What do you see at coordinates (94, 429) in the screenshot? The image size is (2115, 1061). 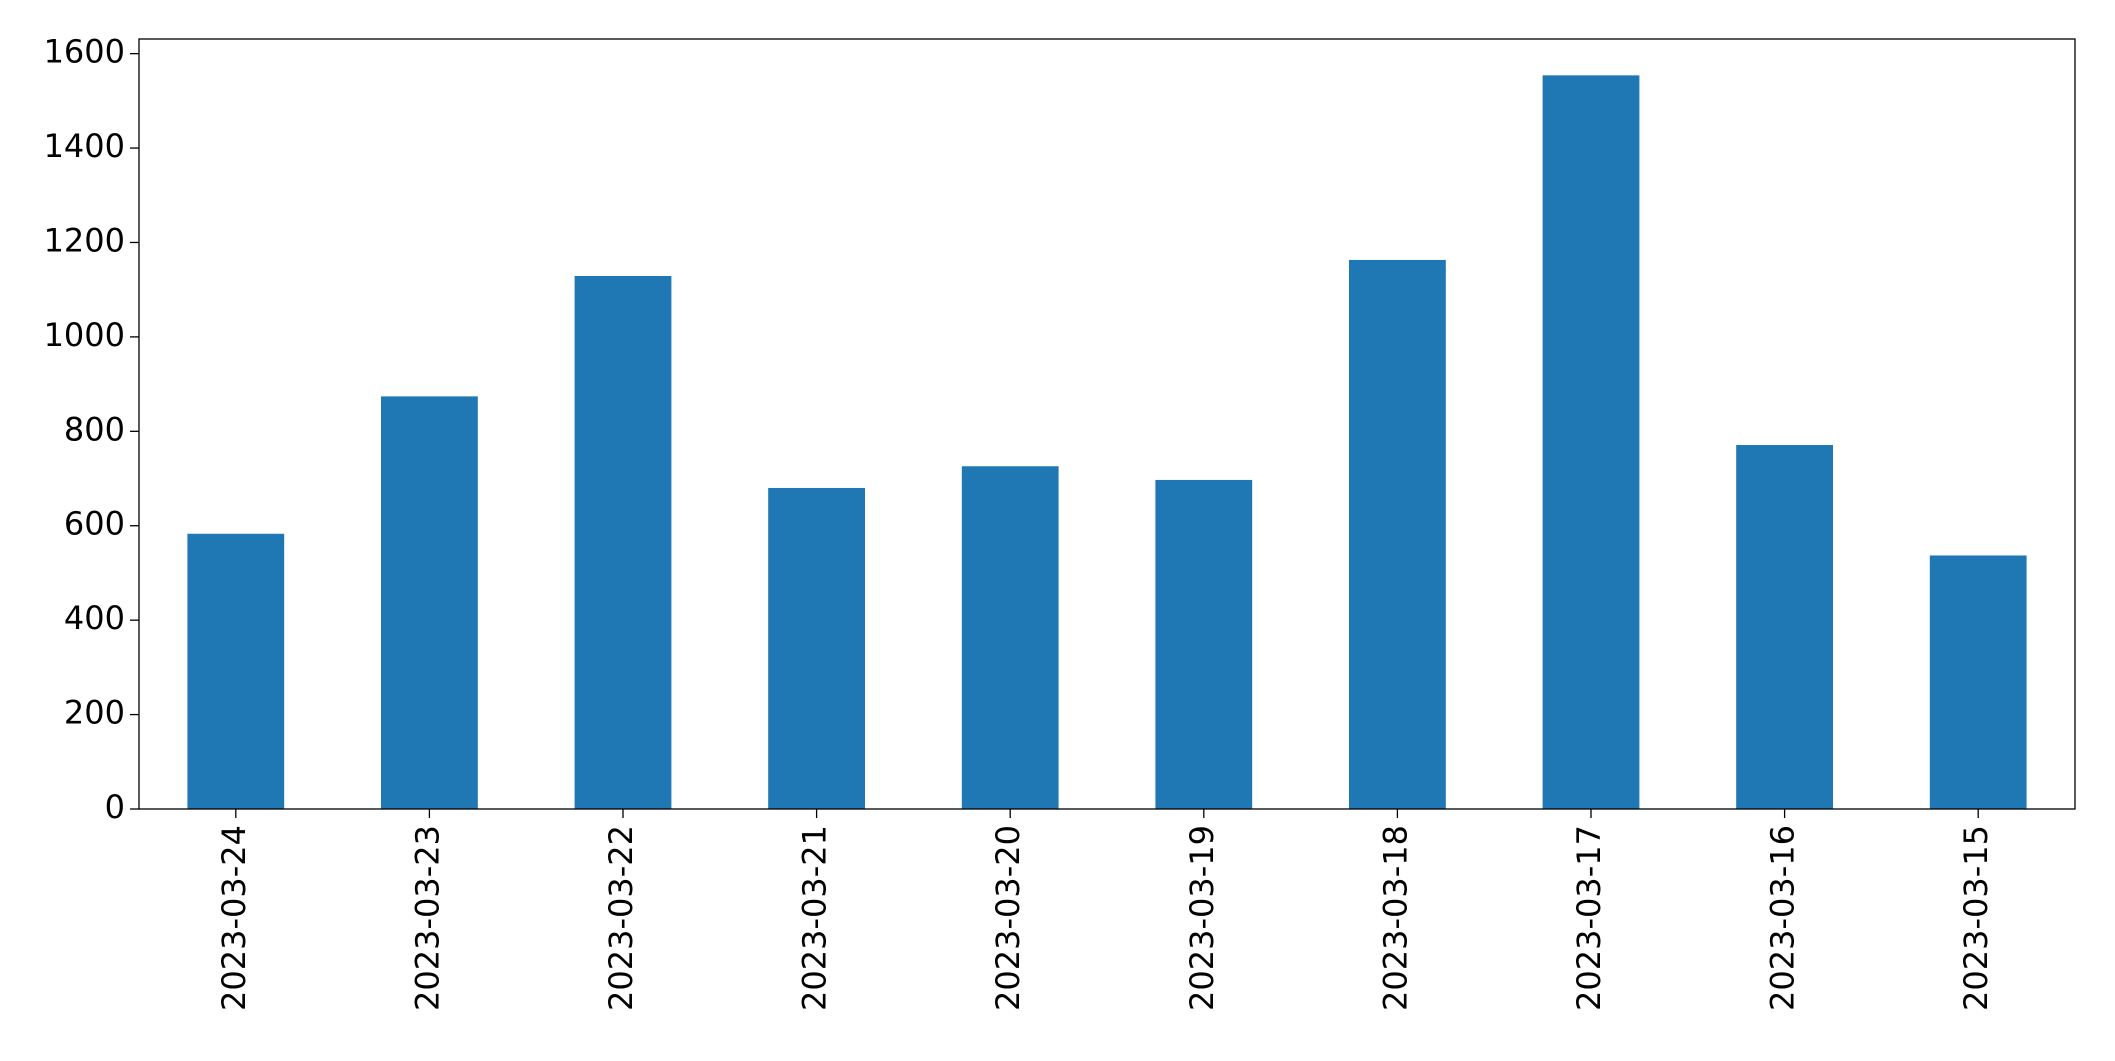 I see `y-tick-label: 800` at bounding box center [94, 429].